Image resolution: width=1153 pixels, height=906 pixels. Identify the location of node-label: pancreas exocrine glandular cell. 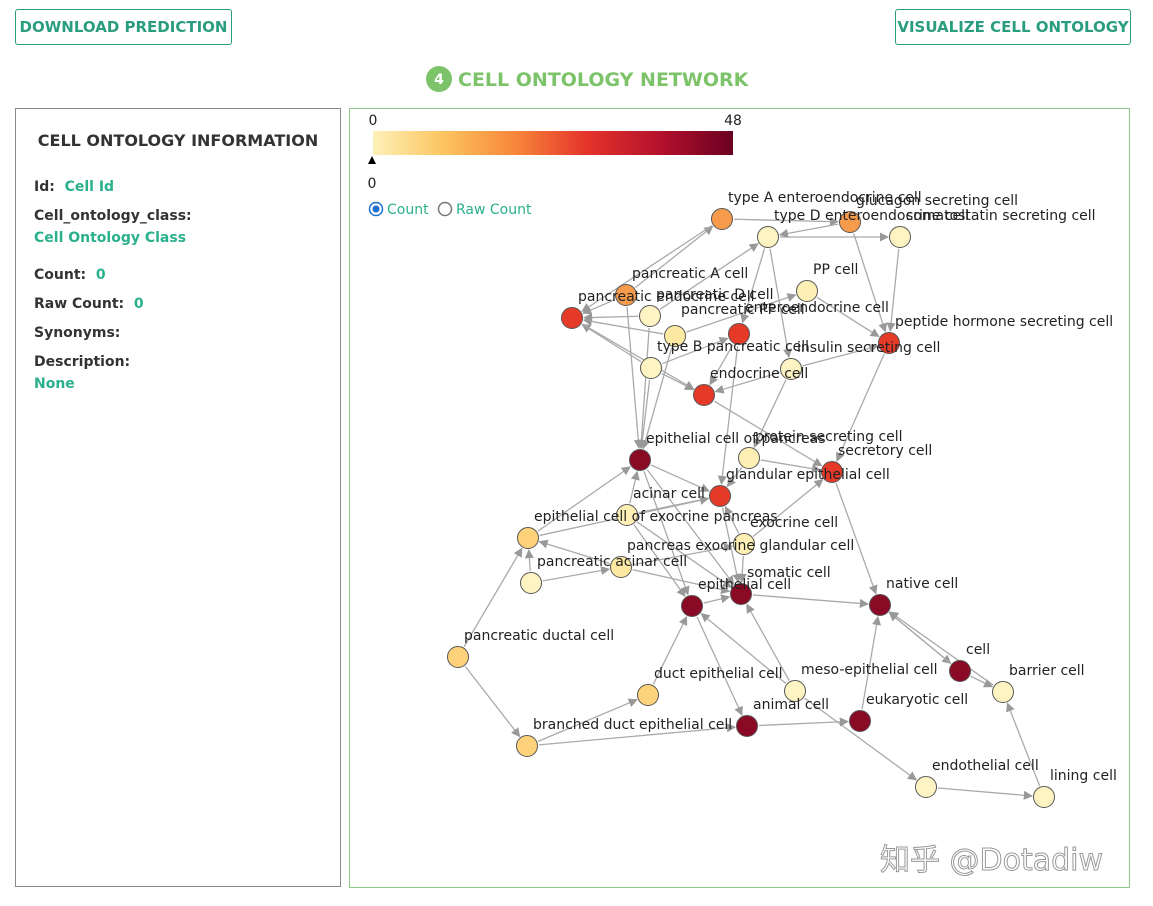
(740, 546).